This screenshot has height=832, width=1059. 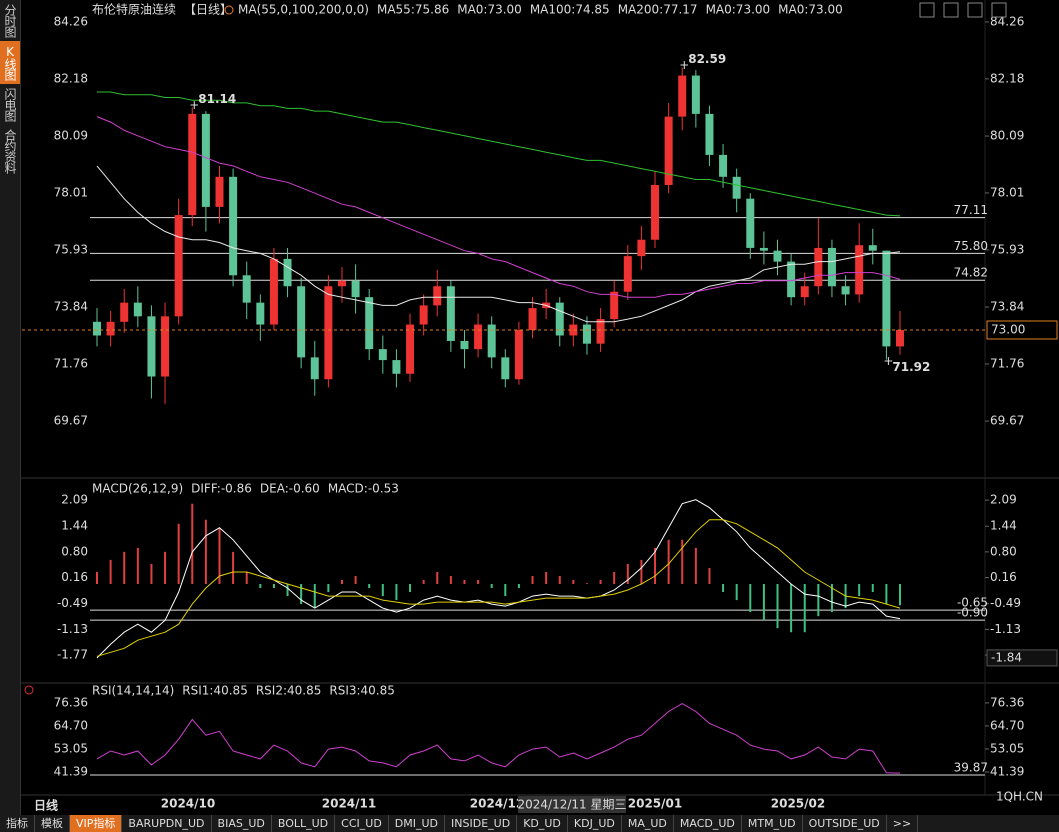 I want to click on toolbar-tab: KDJ_UD, so click(x=595, y=823).